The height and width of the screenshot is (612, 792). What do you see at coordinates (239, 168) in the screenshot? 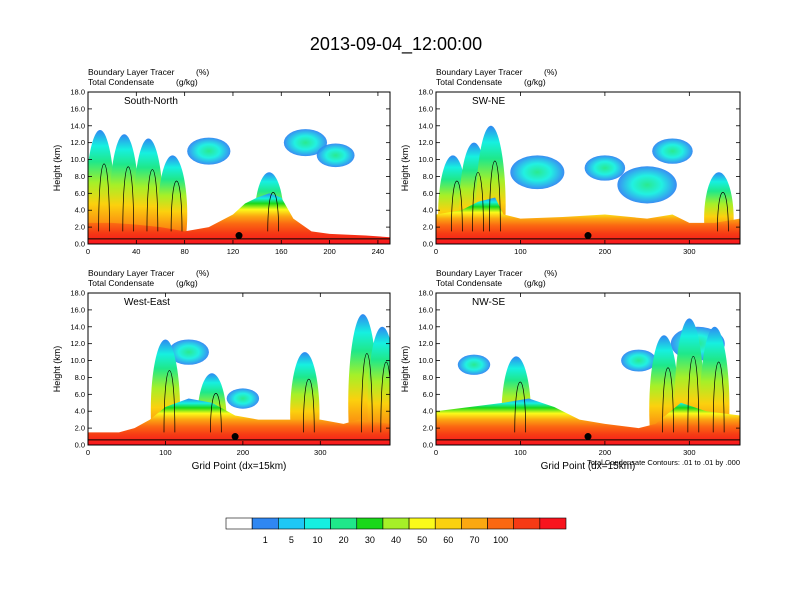
I see `plot-frame` at bounding box center [239, 168].